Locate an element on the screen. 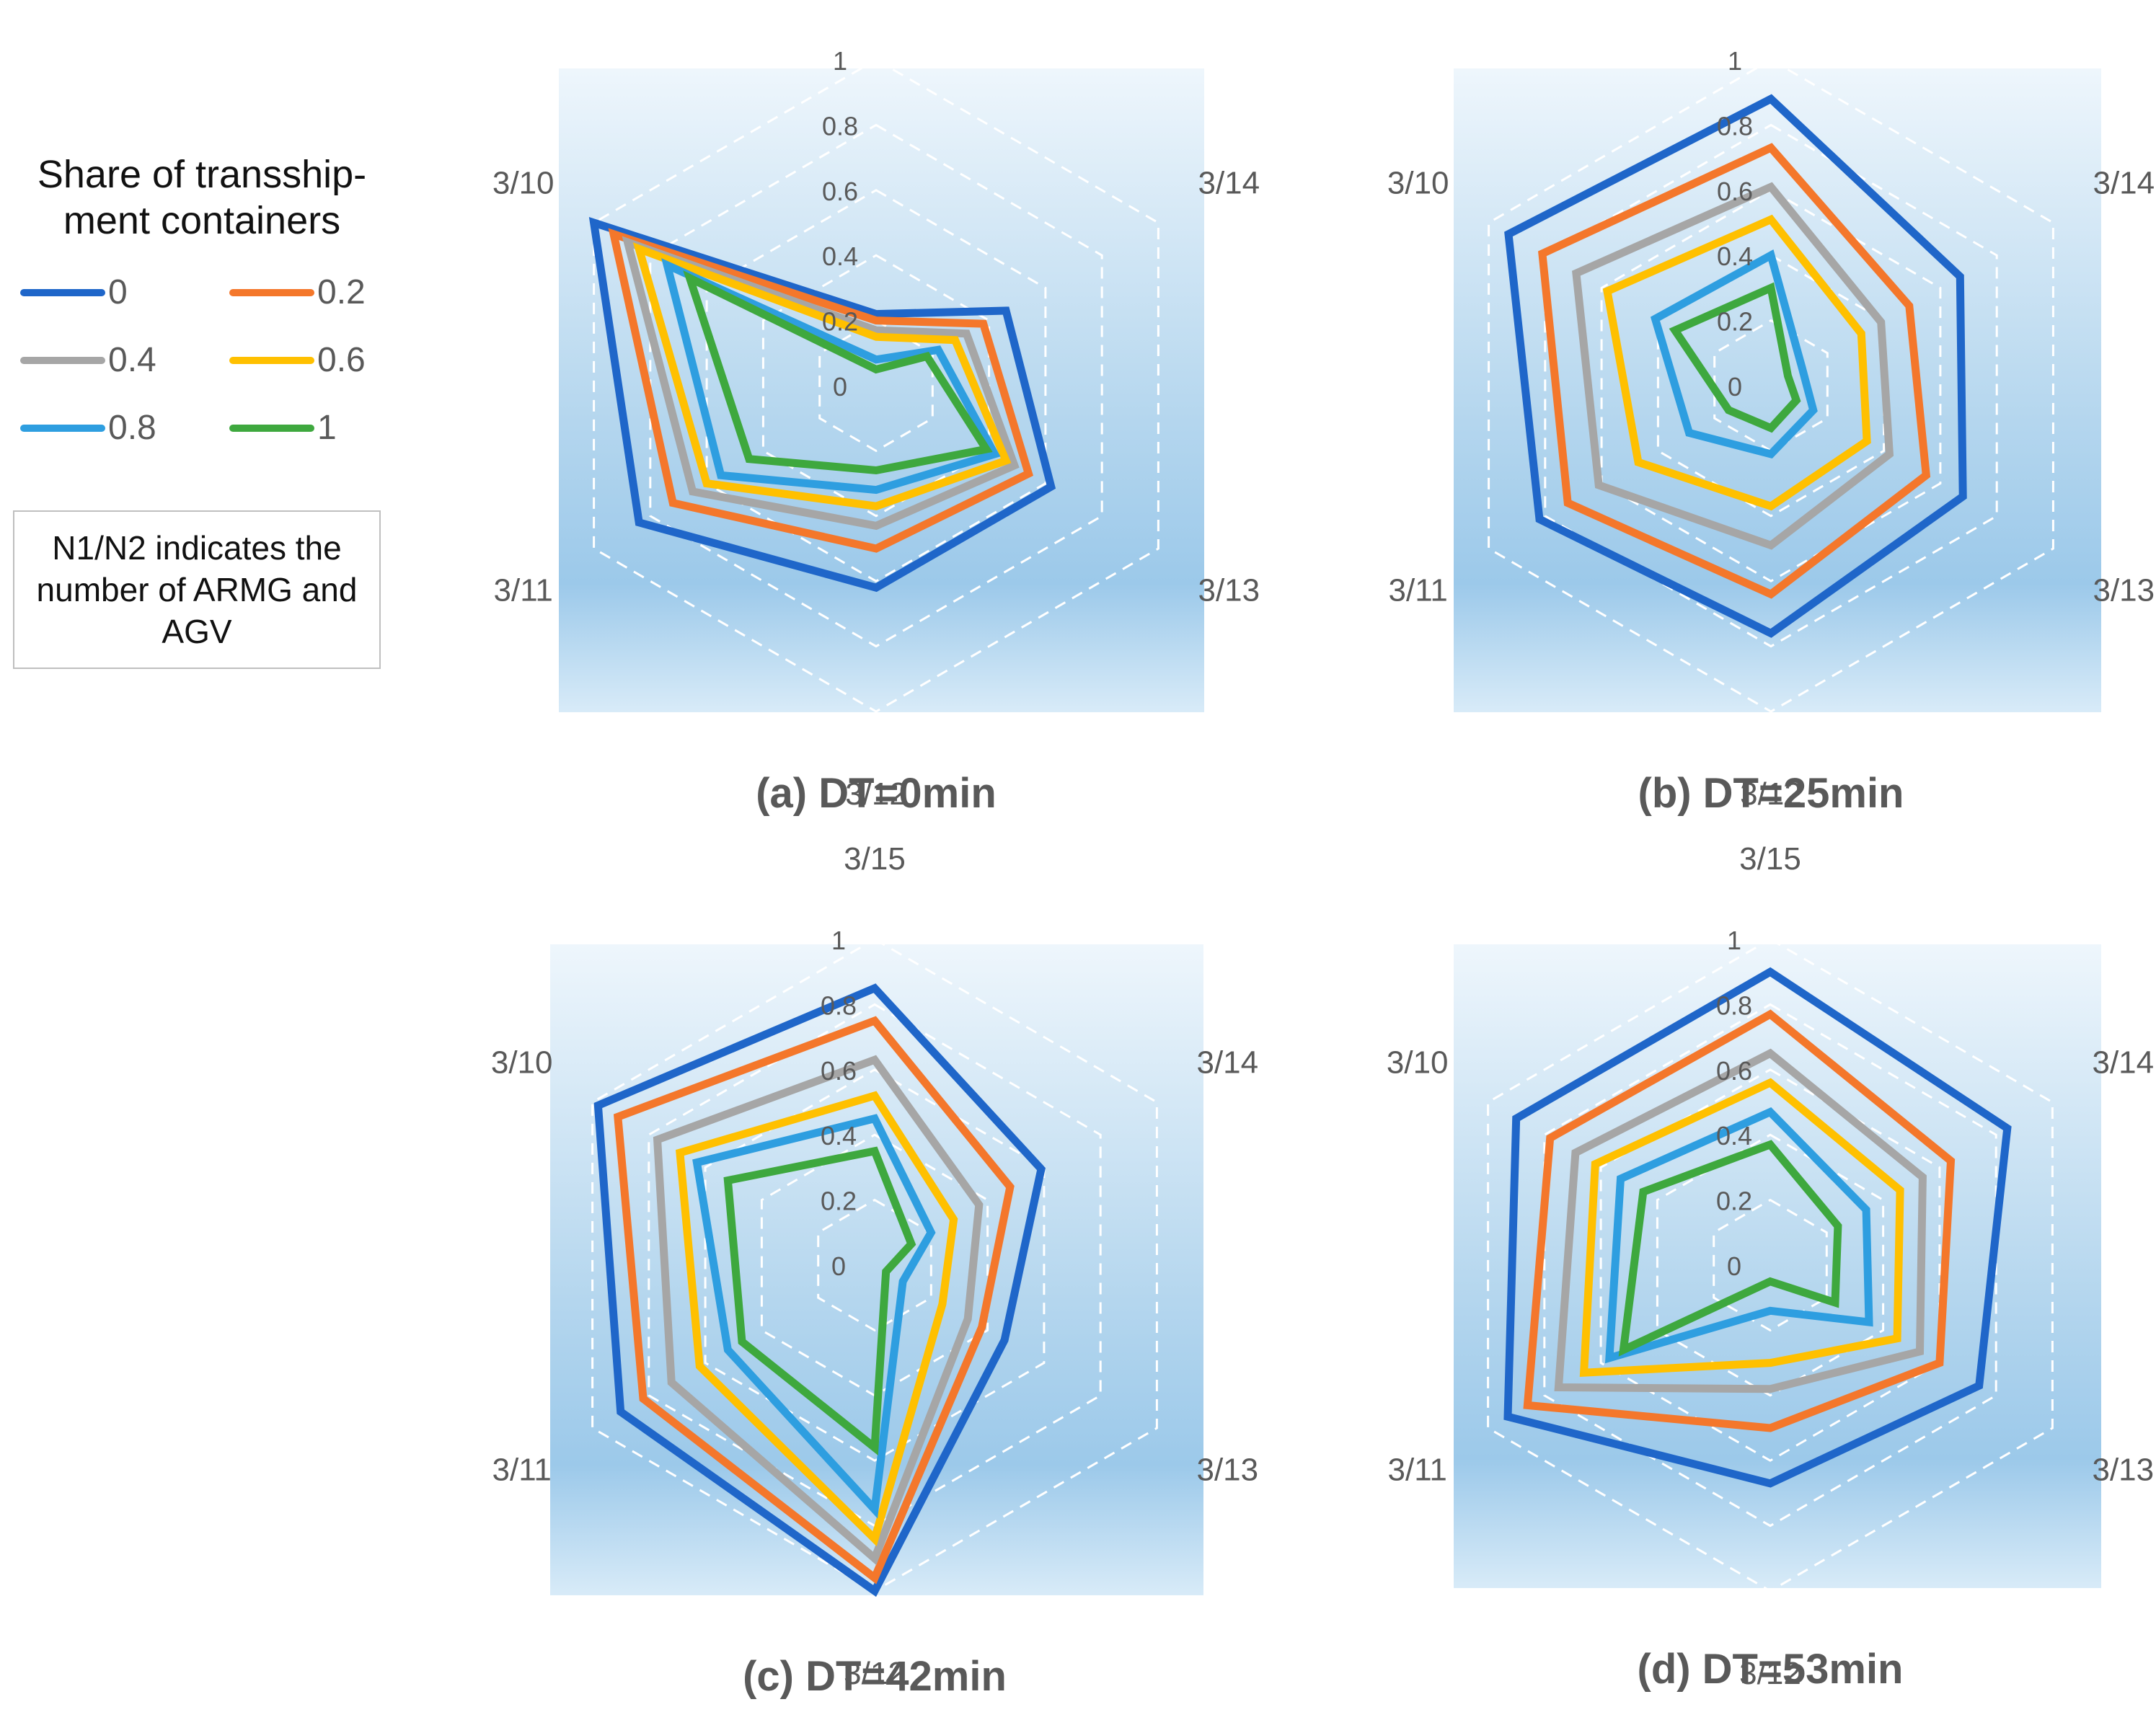 The height and width of the screenshot is (1720, 2156). legend-label: 0.2 is located at coordinates (341, 292).